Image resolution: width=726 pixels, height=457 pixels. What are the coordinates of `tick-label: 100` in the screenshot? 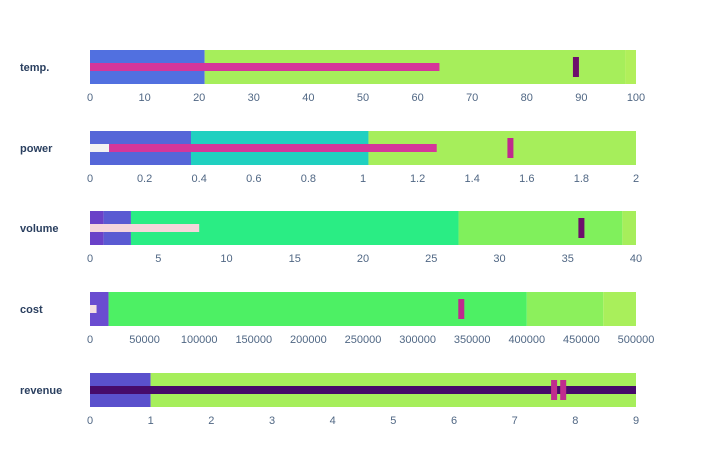 It's located at (636, 98).